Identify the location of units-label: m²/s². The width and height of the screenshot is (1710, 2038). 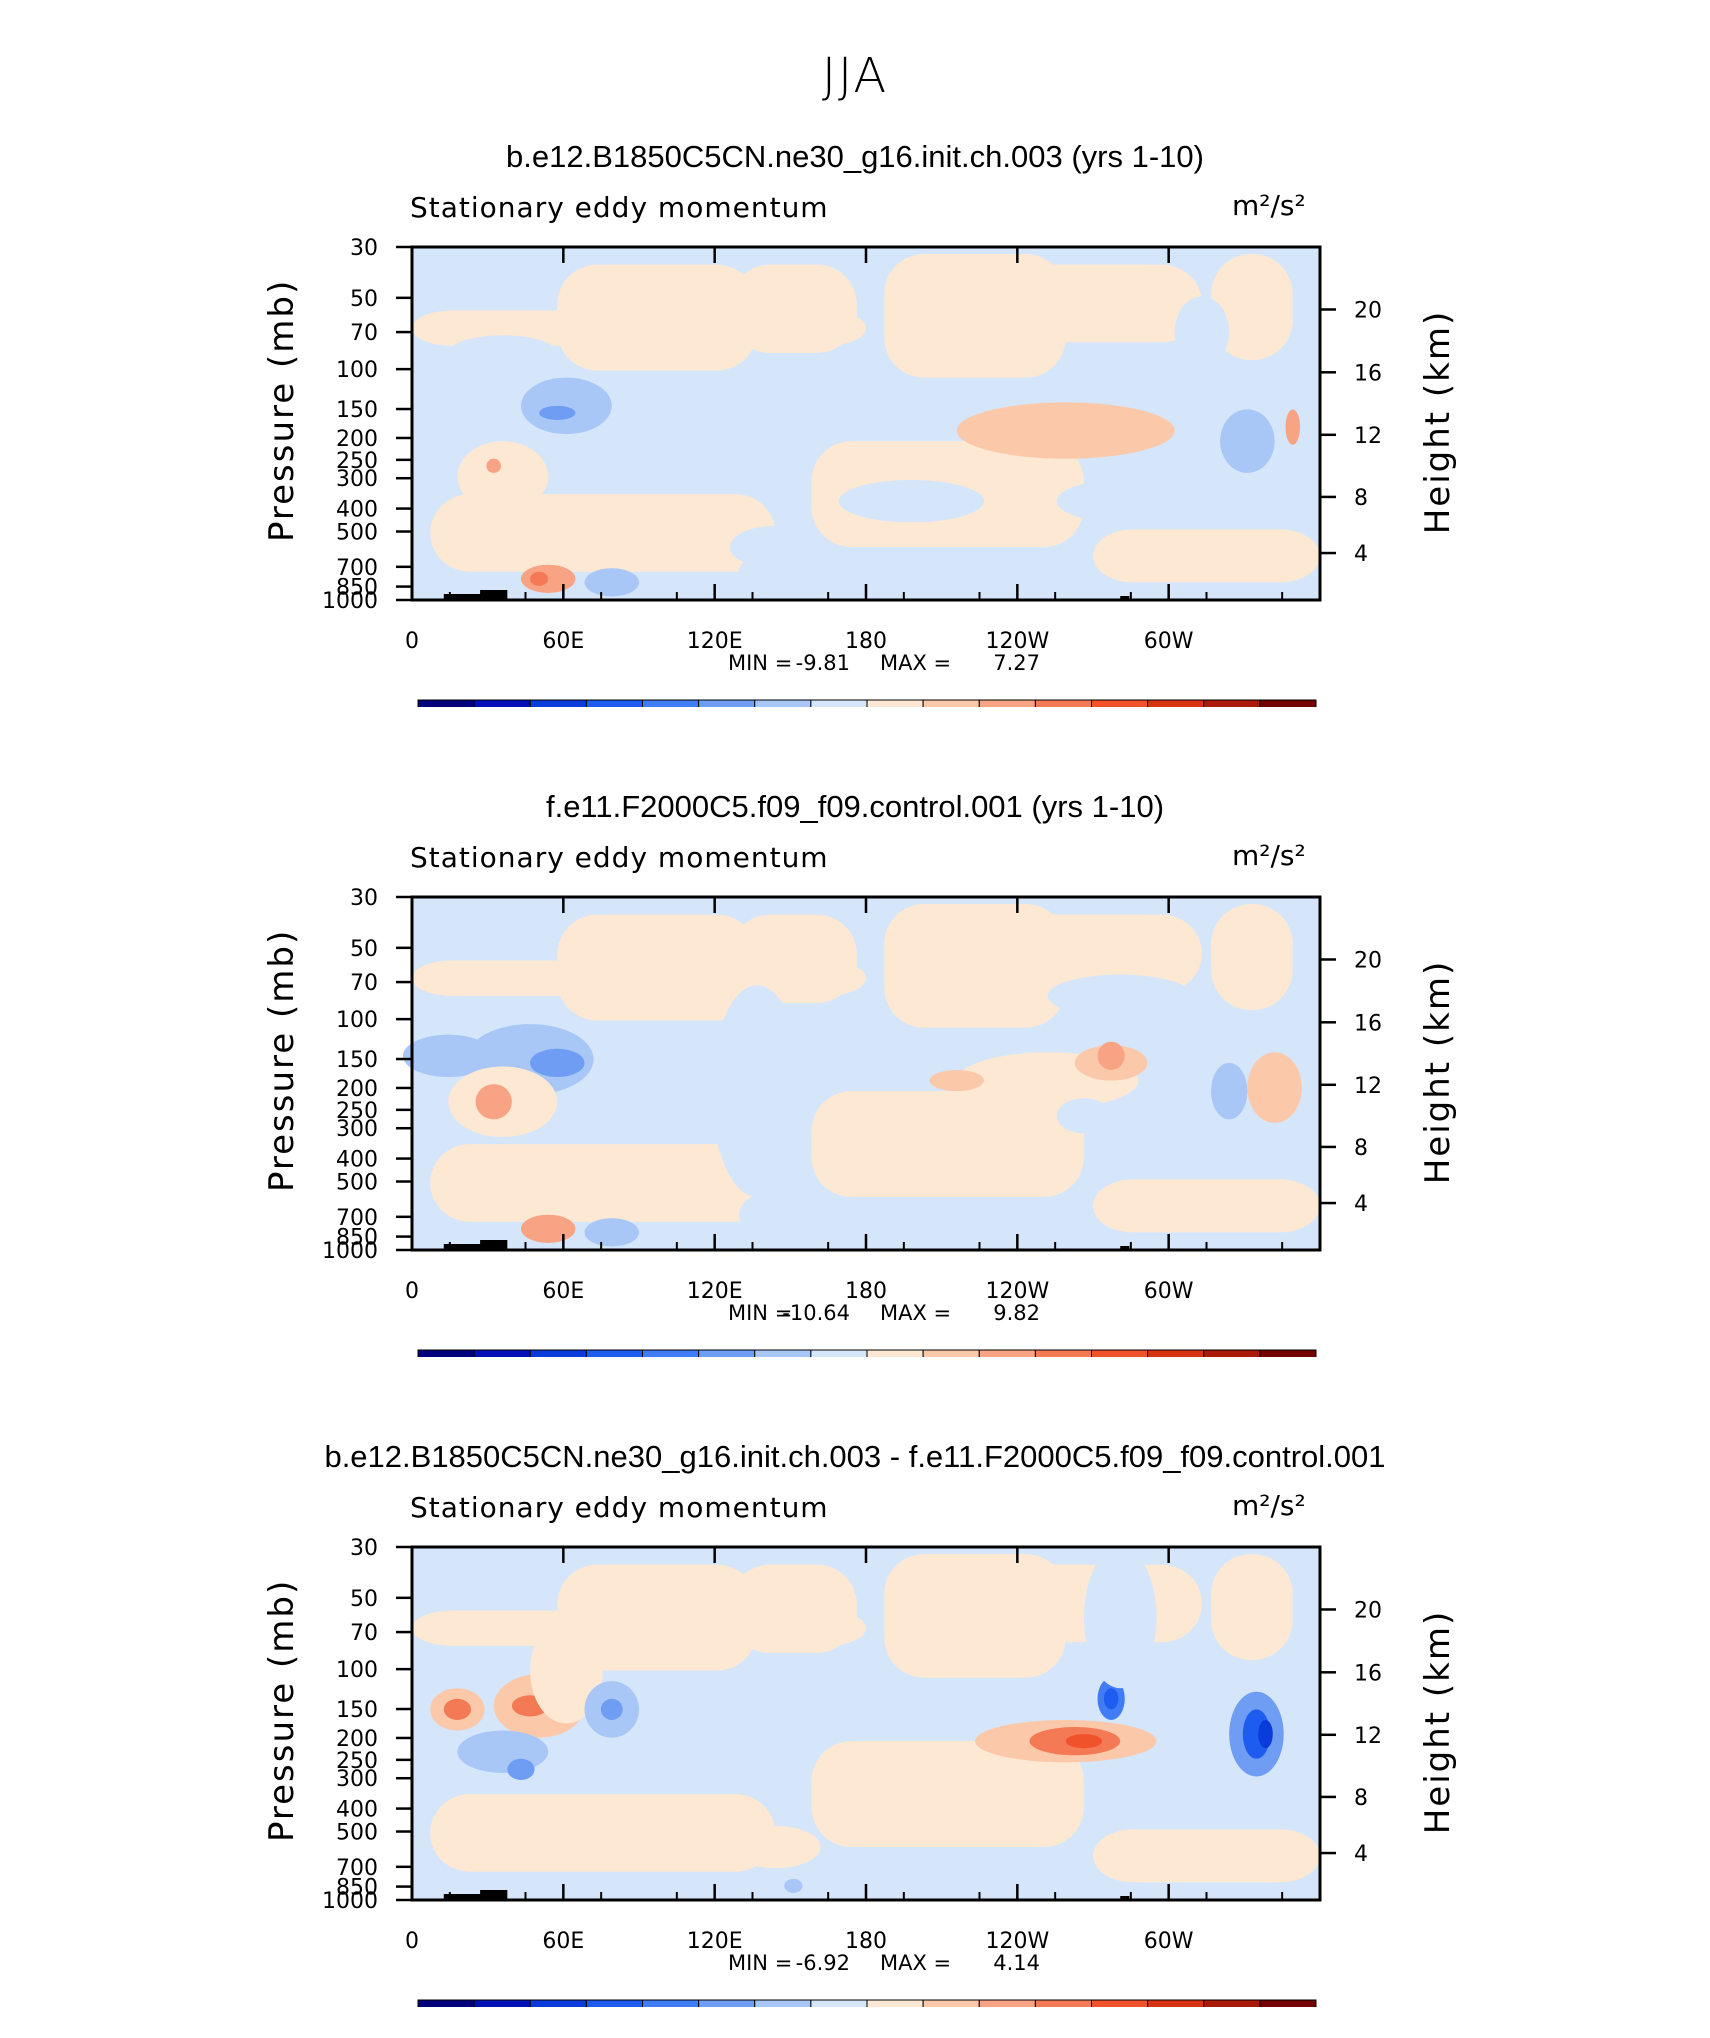
(1269, 855).